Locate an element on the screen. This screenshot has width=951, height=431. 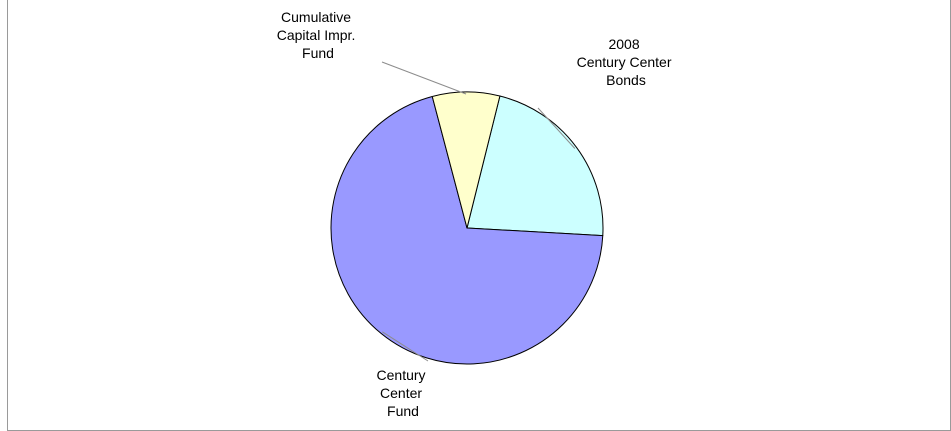
leader-line-cumulative-fund is located at coordinates (424, 78).